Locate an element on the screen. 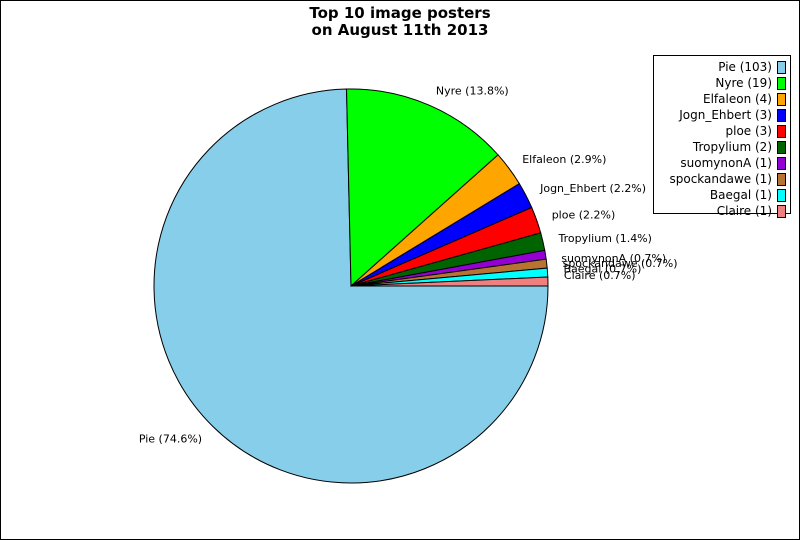 The height and width of the screenshot is (540, 800). legend-item-tropylium: Tropylium (2) is located at coordinates (722, 147).